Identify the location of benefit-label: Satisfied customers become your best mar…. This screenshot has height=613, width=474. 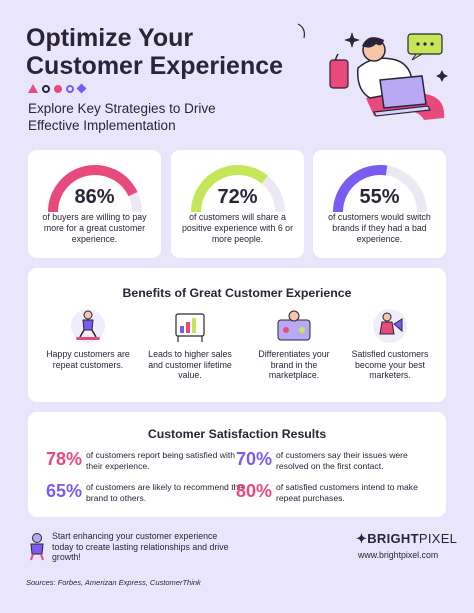
(390, 364).